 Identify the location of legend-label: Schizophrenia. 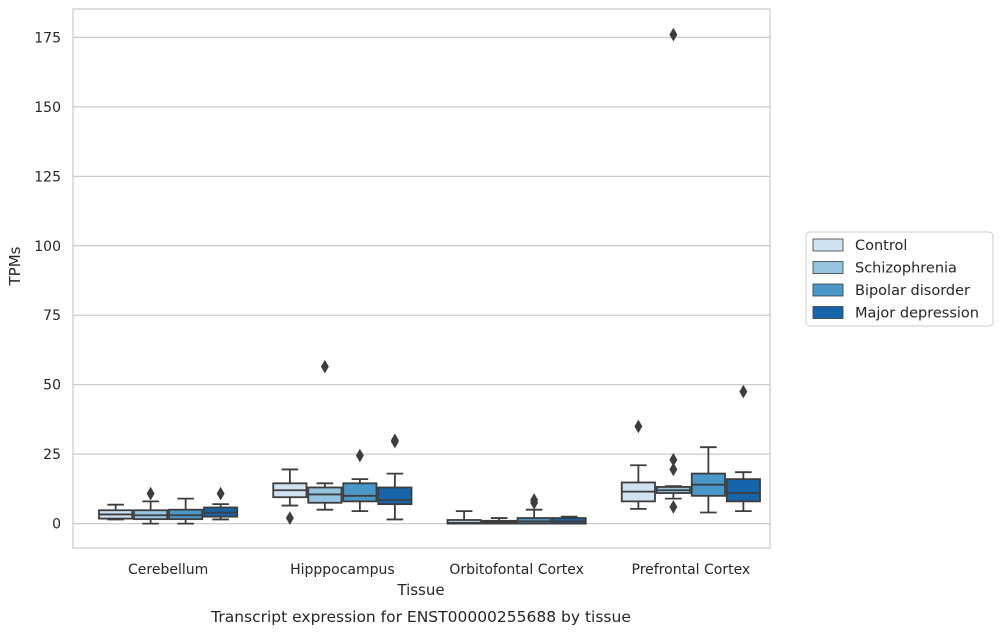
(906, 269).